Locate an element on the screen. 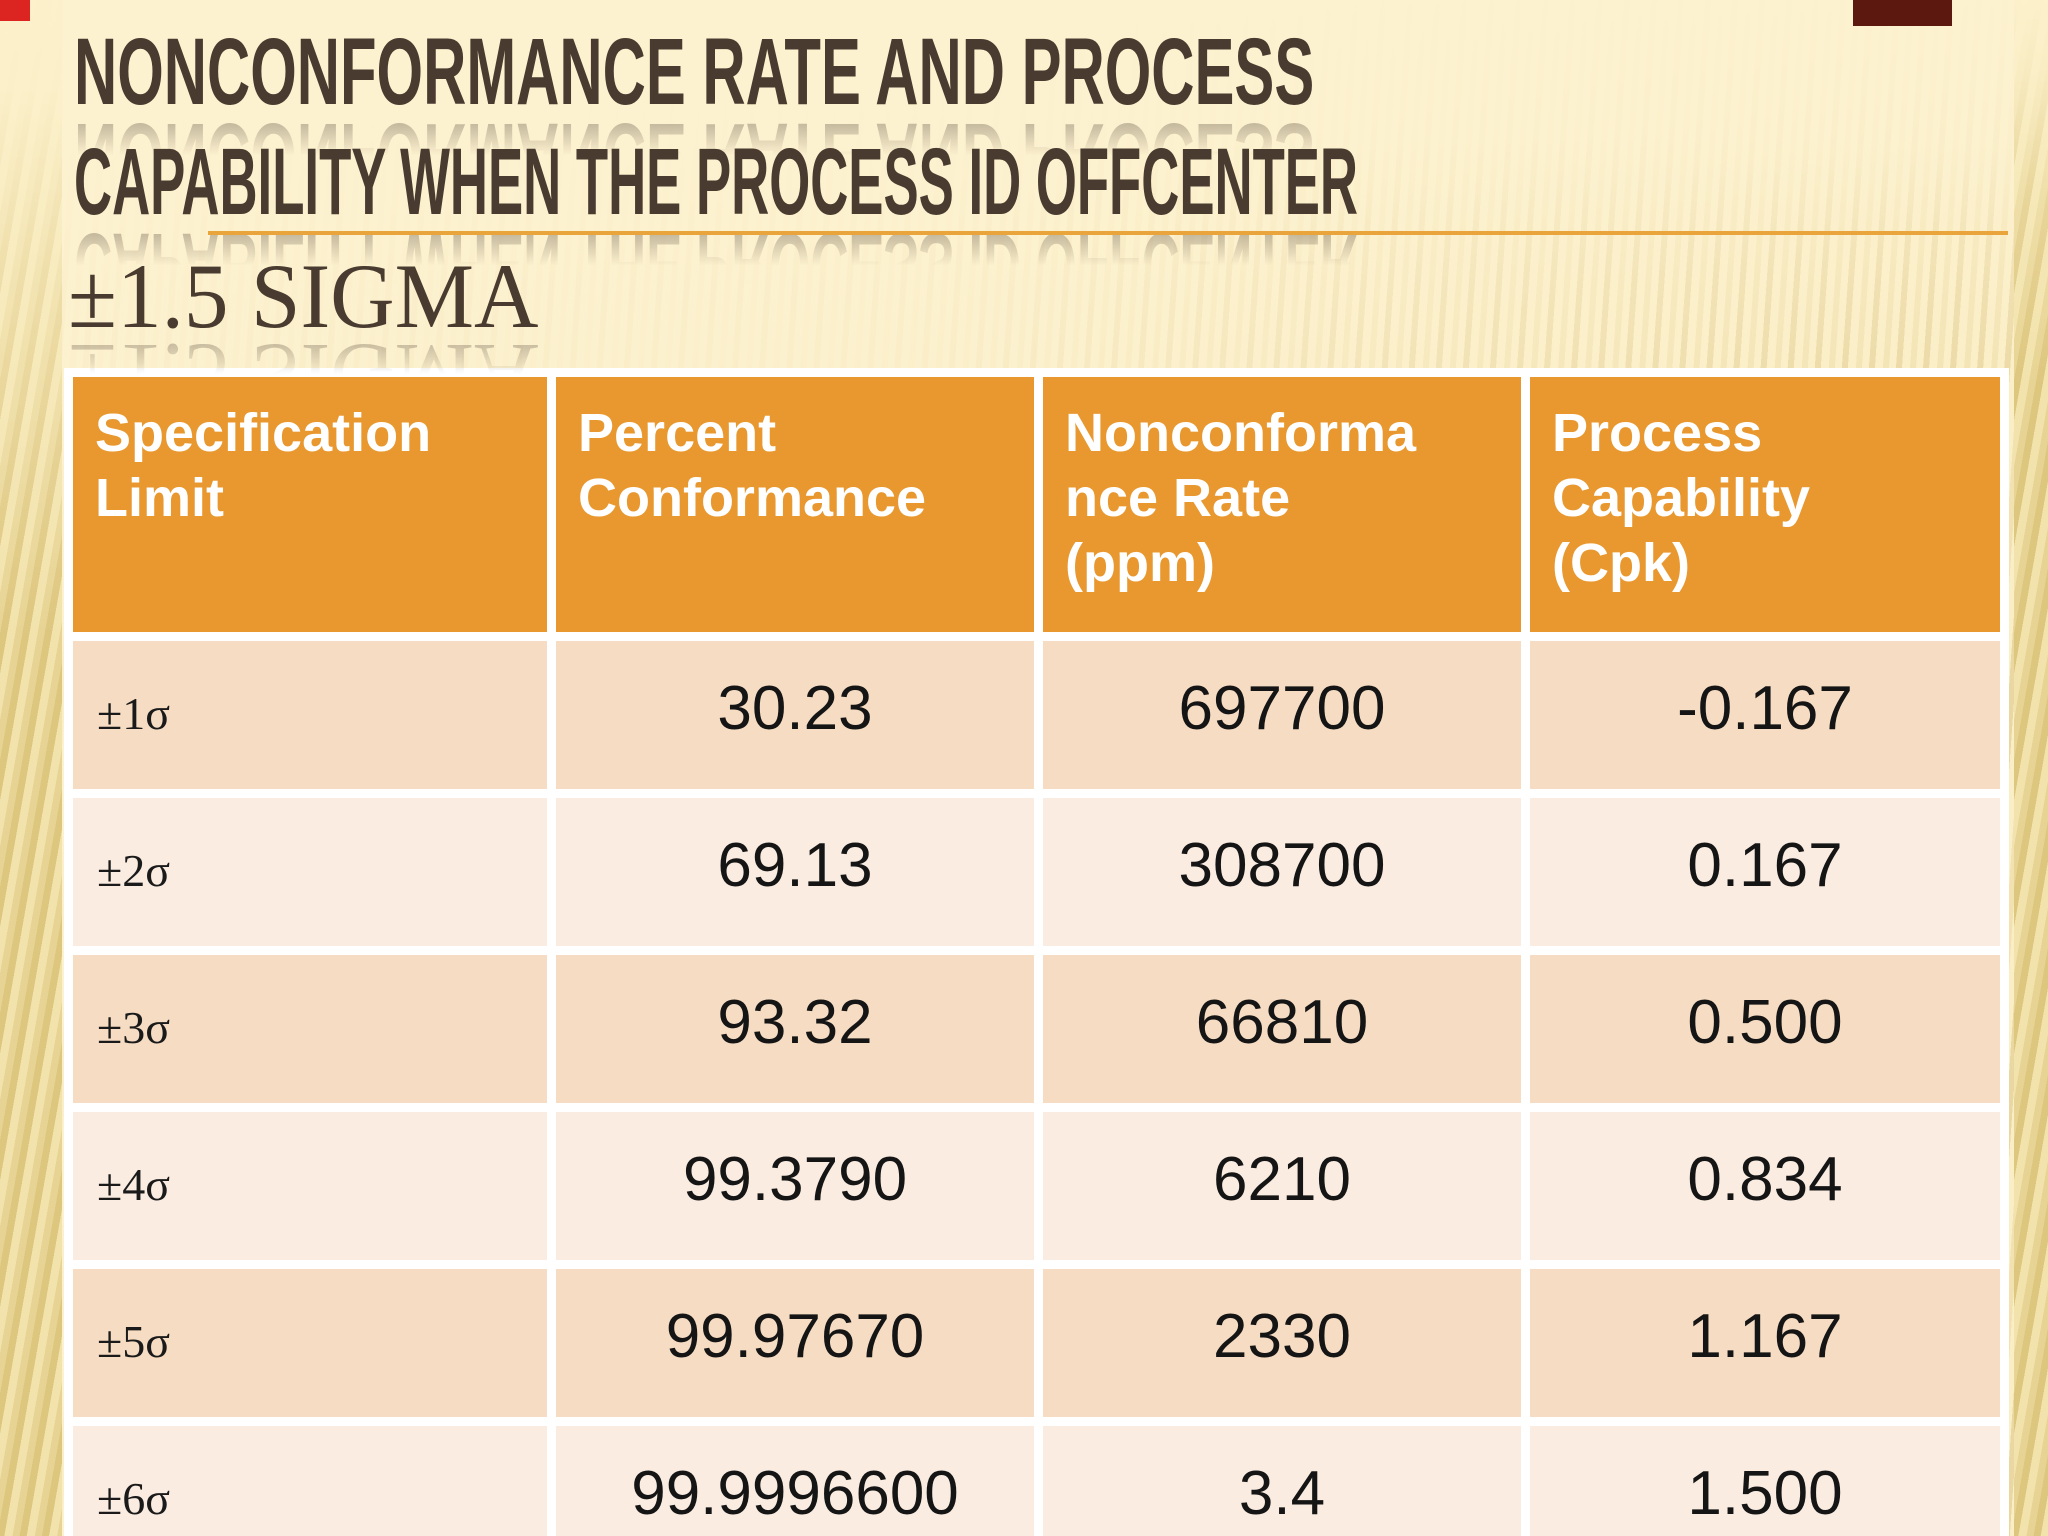 This screenshot has height=1536, width=2048. right-edge-stripe-texture is located at coordinates (2031, 768).